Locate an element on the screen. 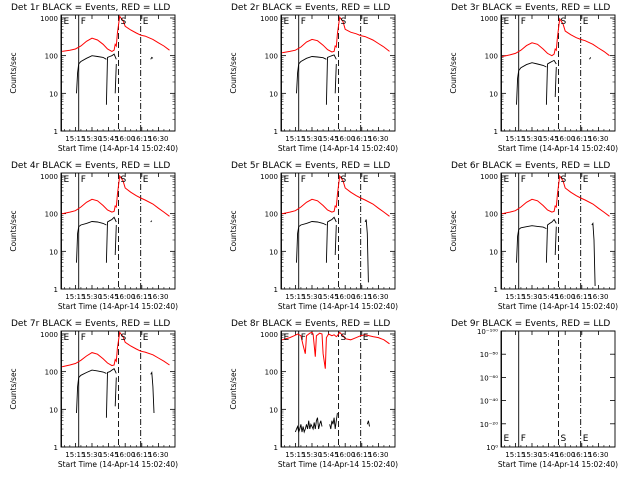 Image resolution: width=640 pixels, height=480 pixels. y-tick-label: 10⁻¹⁰⁰ is located at coordinates (487, 332).